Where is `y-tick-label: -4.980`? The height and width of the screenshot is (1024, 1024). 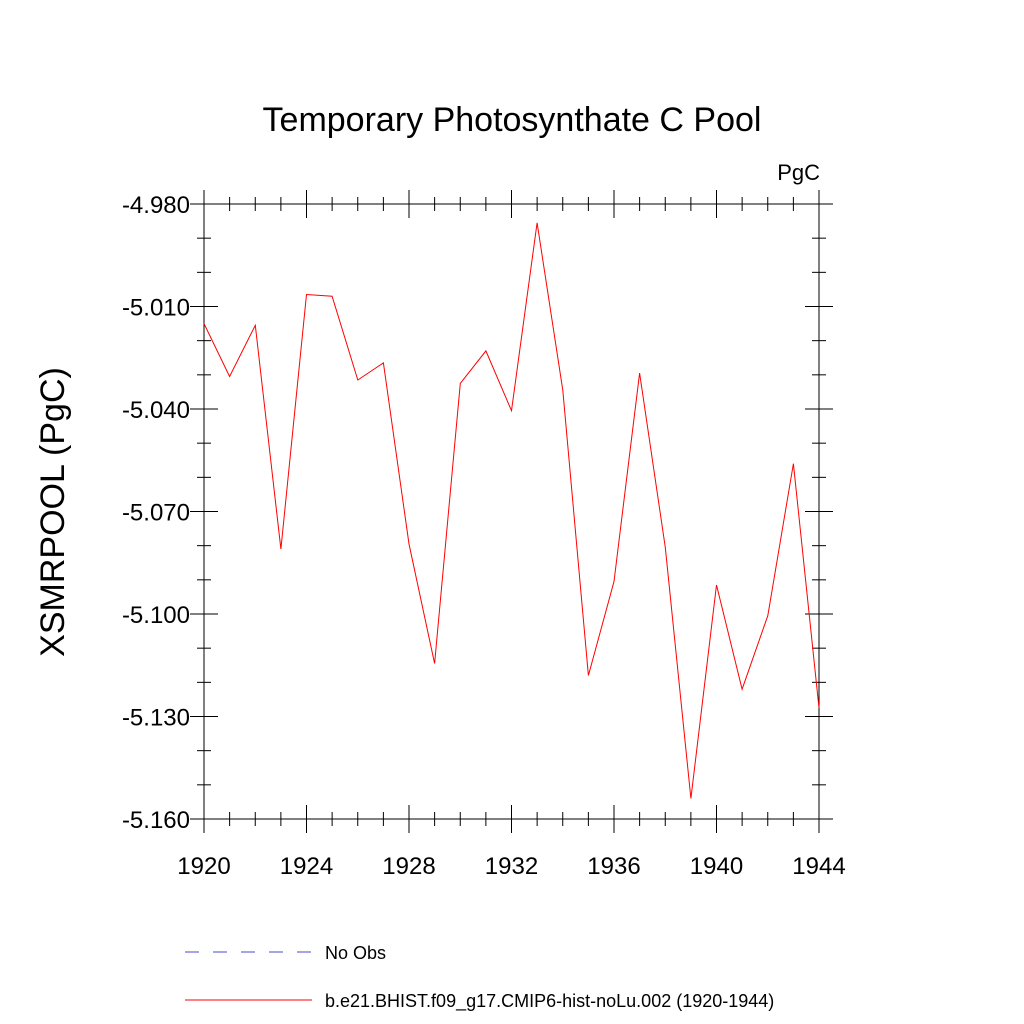 y-tick-label: -4.980 is located at coordinates (156, 205).